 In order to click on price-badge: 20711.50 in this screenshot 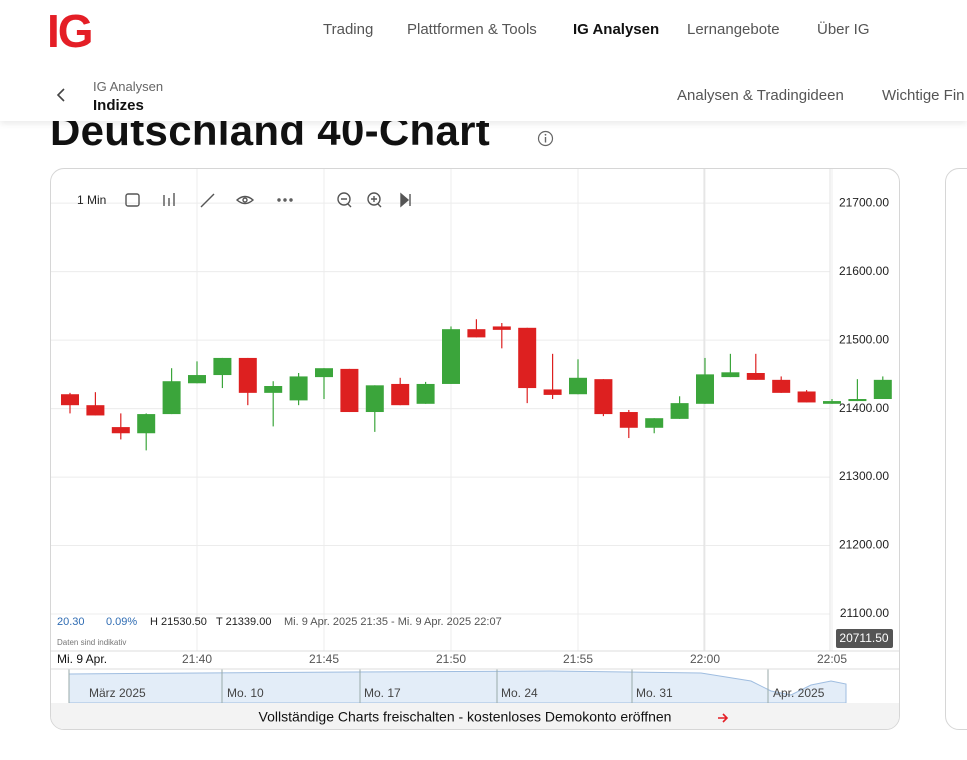, I will do `click(863, 638)`.